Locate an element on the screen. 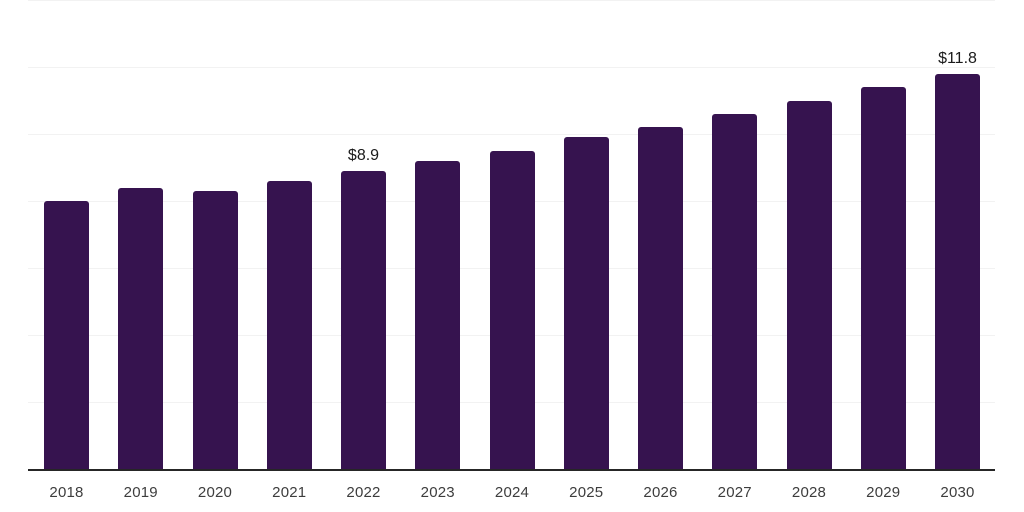 The image size is (1024, 512). bar-value-label-2030: $11.8 is located at coordinates (957, 58).